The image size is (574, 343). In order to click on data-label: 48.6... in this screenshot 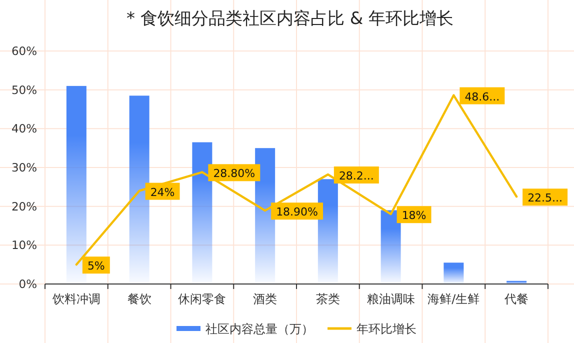, I will do `click(482, 97)`.